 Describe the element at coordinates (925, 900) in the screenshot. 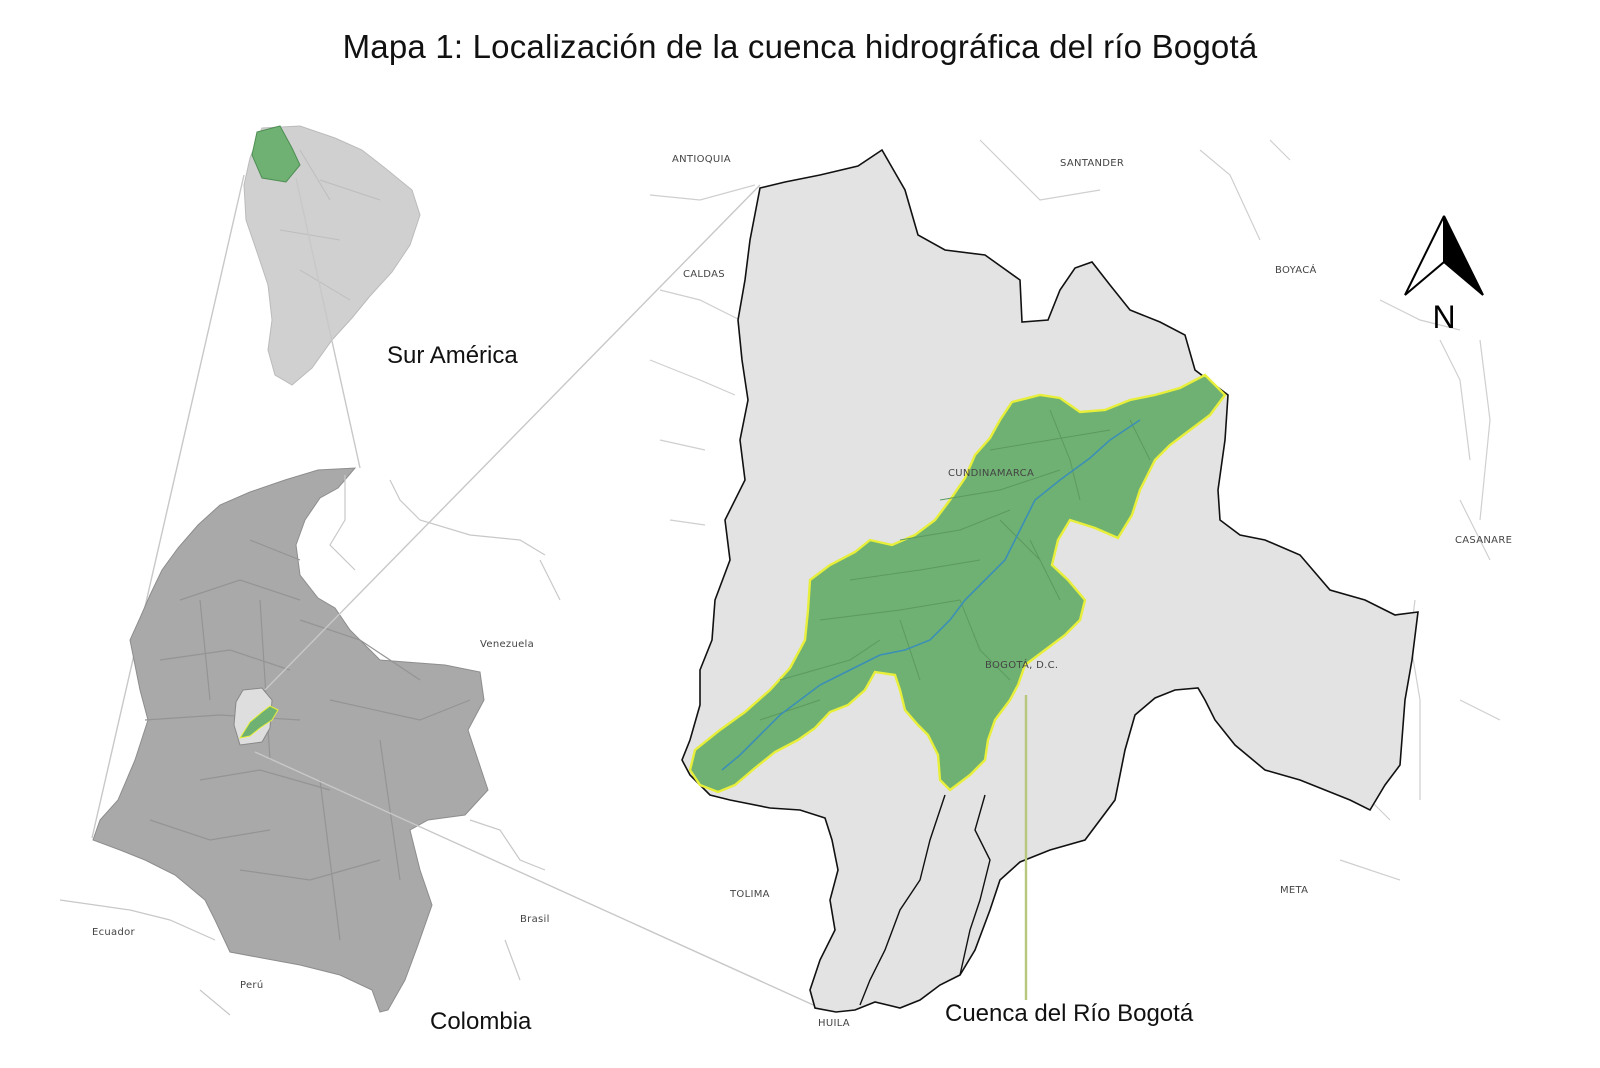

I see `cundinamarca-southern-borders` at that location.